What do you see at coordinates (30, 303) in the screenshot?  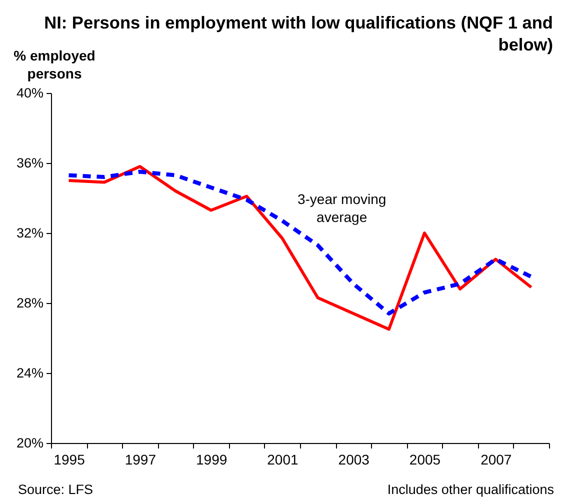 I see `y-tick-label: 28%` at bounding box center [30, 303].